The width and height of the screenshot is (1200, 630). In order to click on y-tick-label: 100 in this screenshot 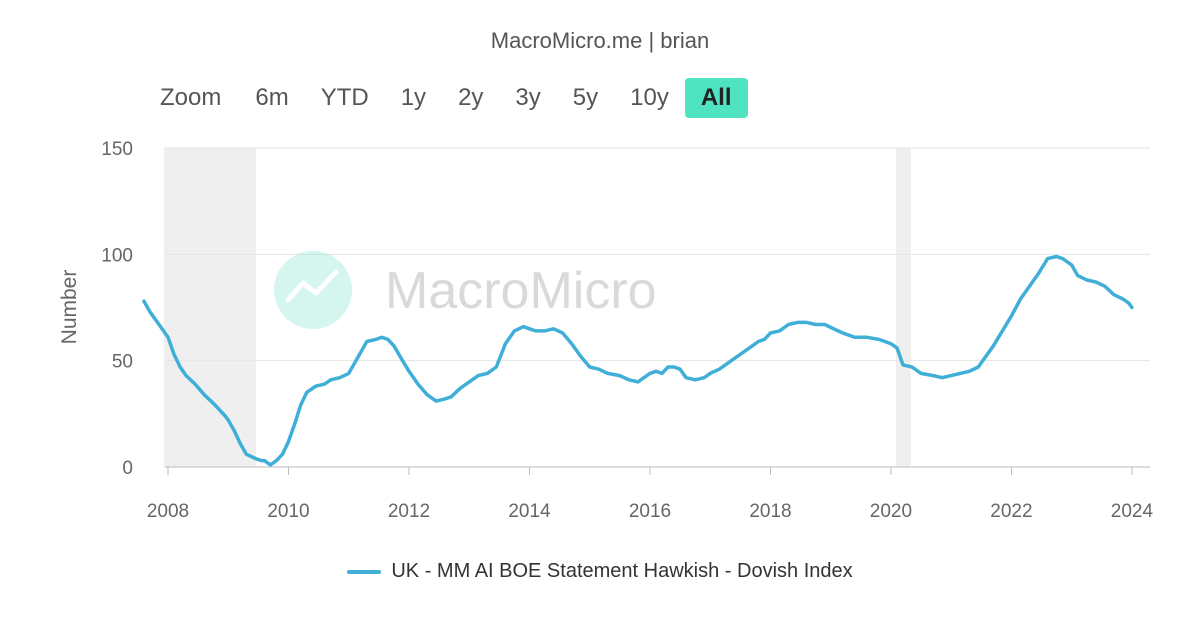, I will do `click(117, 255)`.